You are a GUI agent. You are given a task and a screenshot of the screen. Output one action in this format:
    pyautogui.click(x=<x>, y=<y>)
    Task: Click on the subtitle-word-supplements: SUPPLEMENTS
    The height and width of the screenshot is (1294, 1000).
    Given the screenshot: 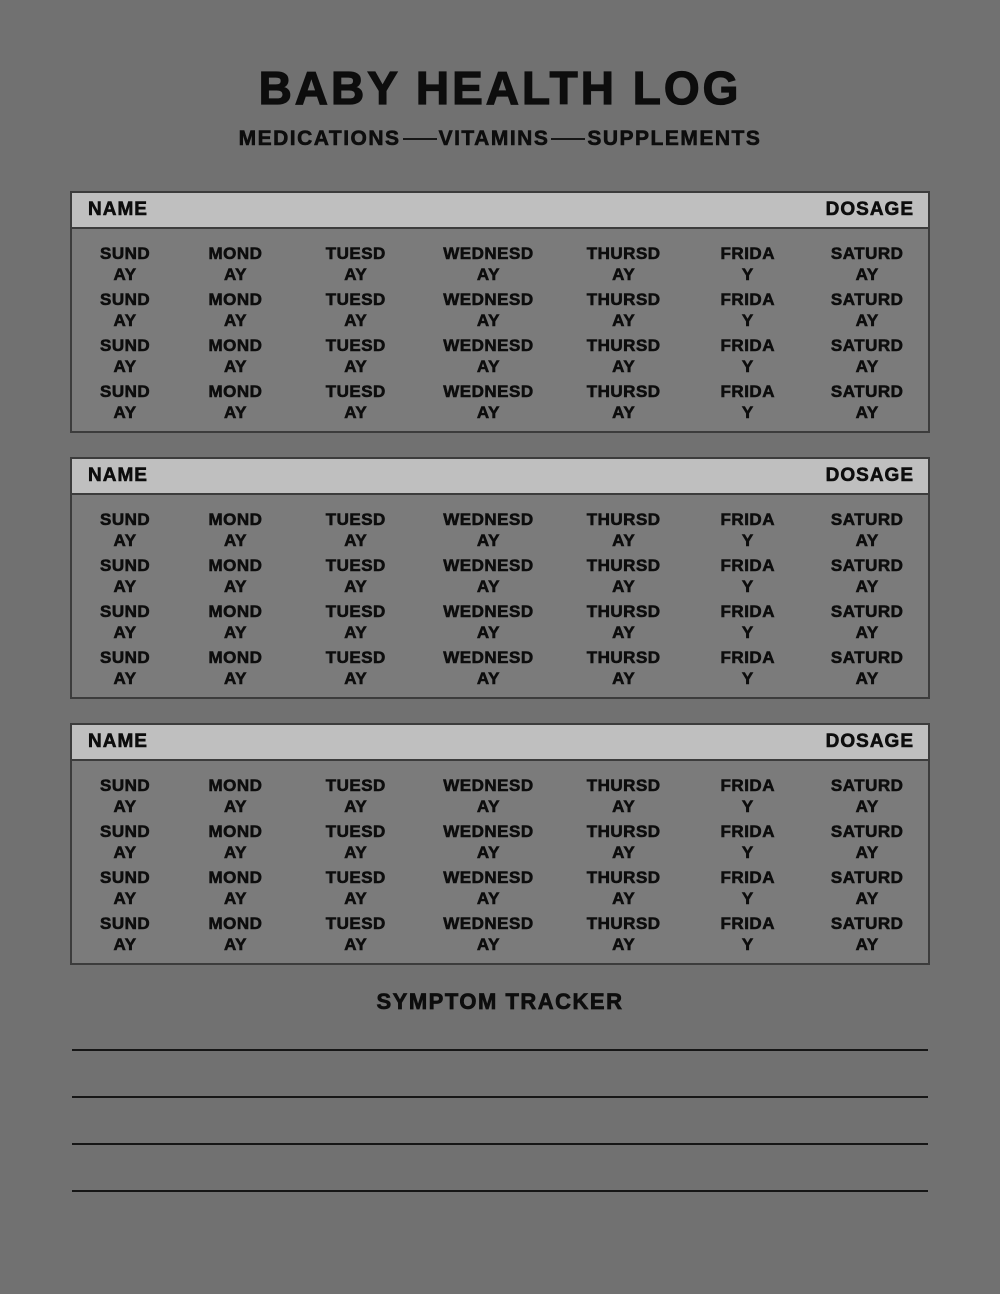 What is the action you would take?
    pyautogui.click(x=674, y=139)
    